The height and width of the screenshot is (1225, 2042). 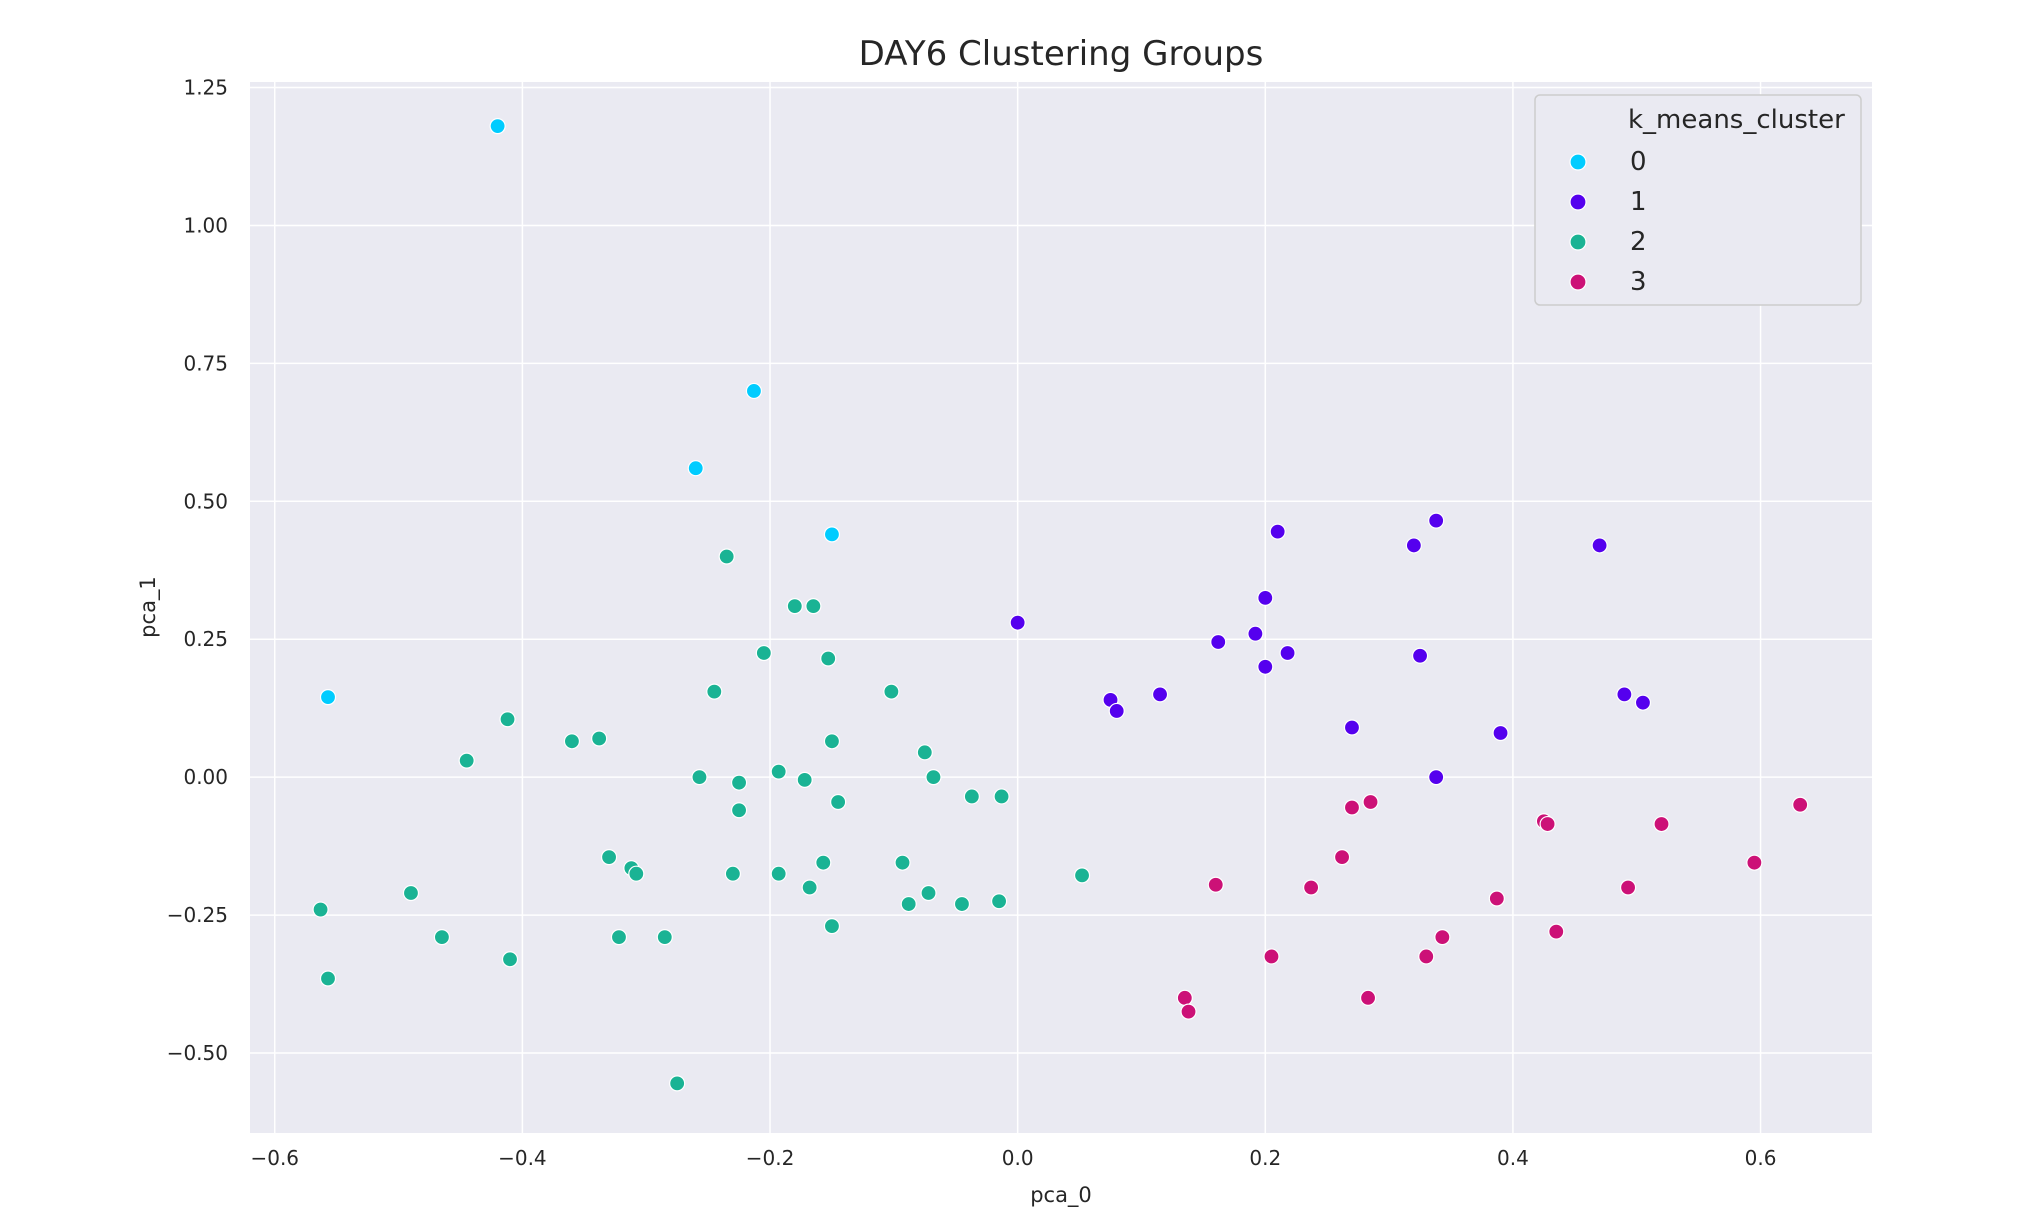 I want to click on legend-label: 1, so click(x=1638, y=202).